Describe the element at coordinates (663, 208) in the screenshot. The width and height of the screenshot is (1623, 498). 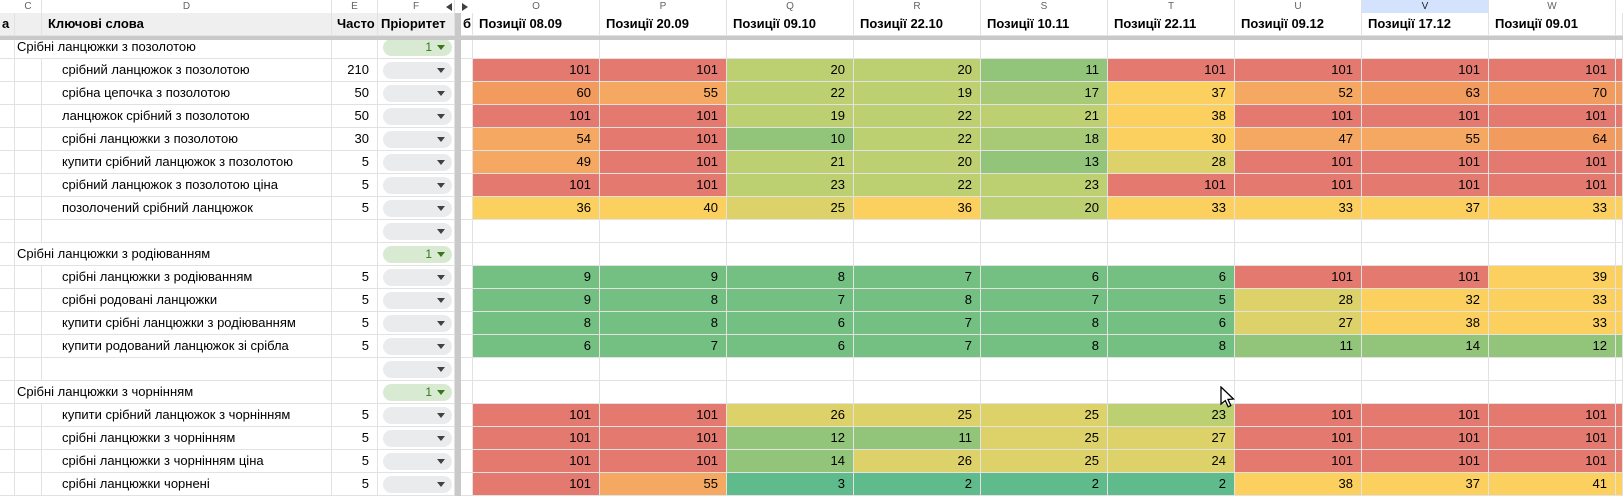
I see `position-cell: 40` at that location.